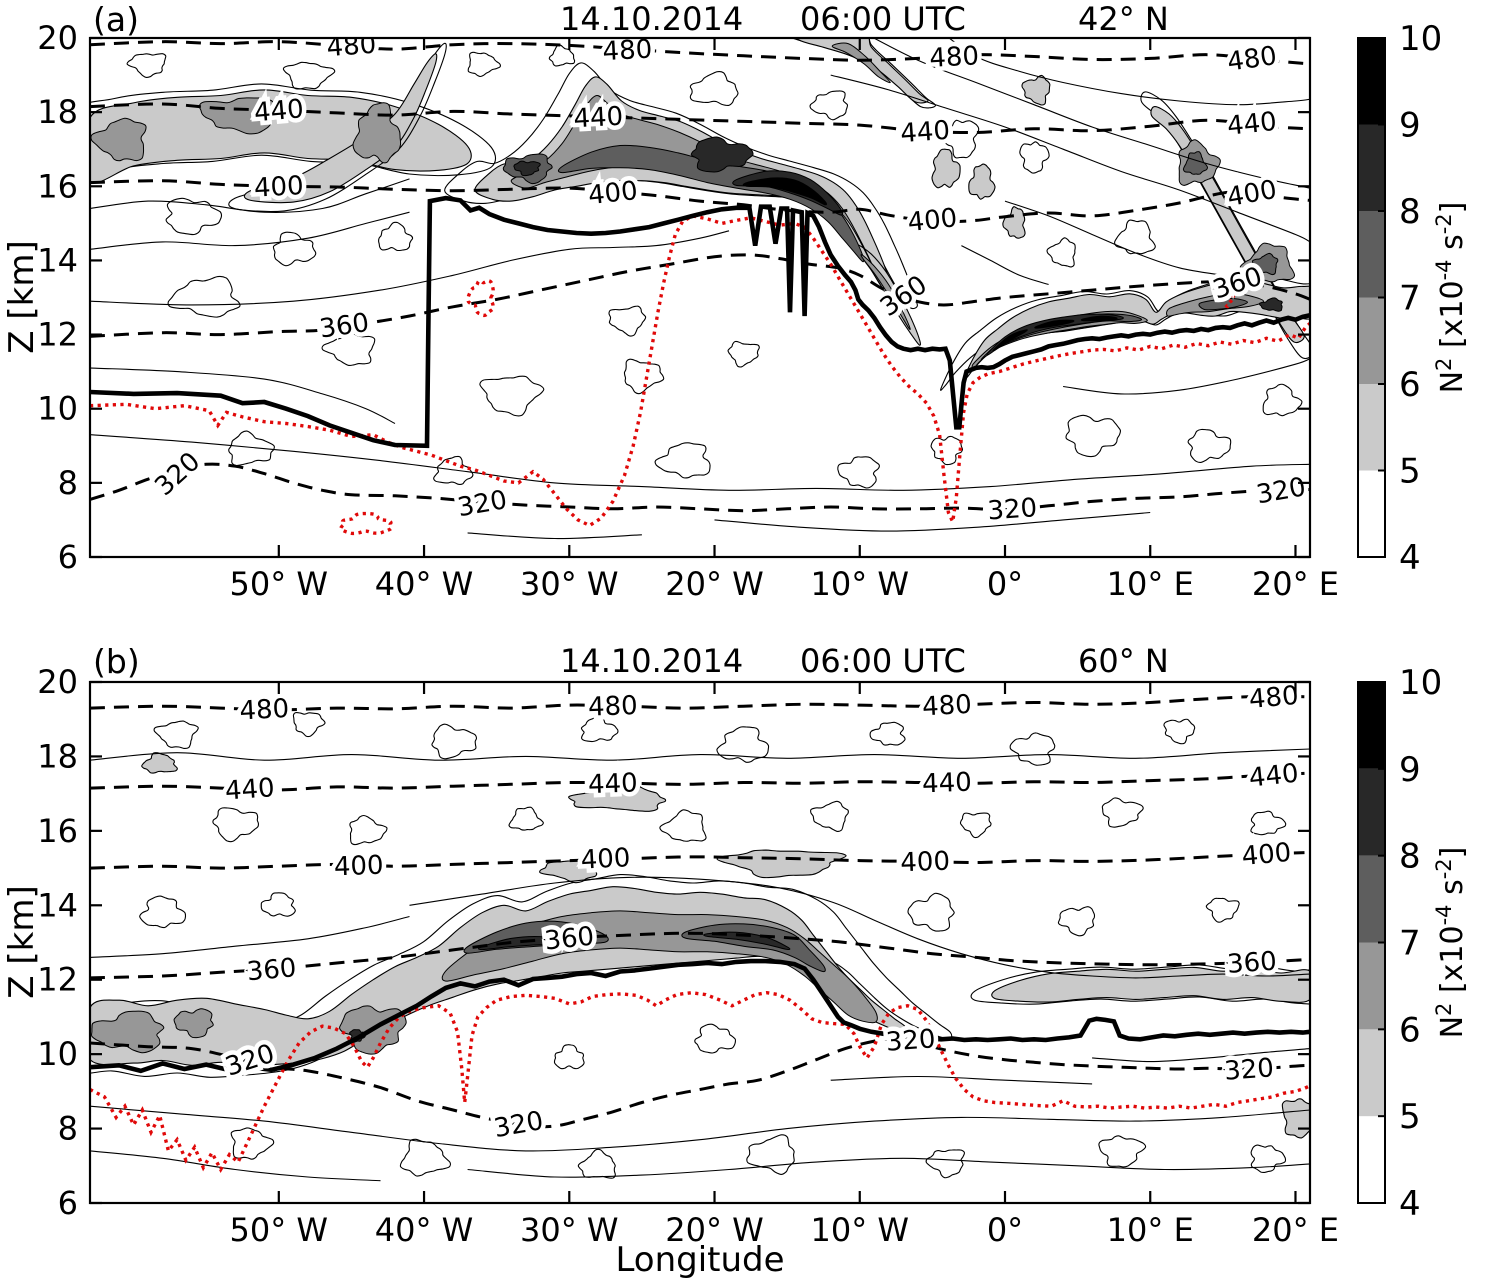  I want to click on y-tick-label: 16, so click(57, 831).